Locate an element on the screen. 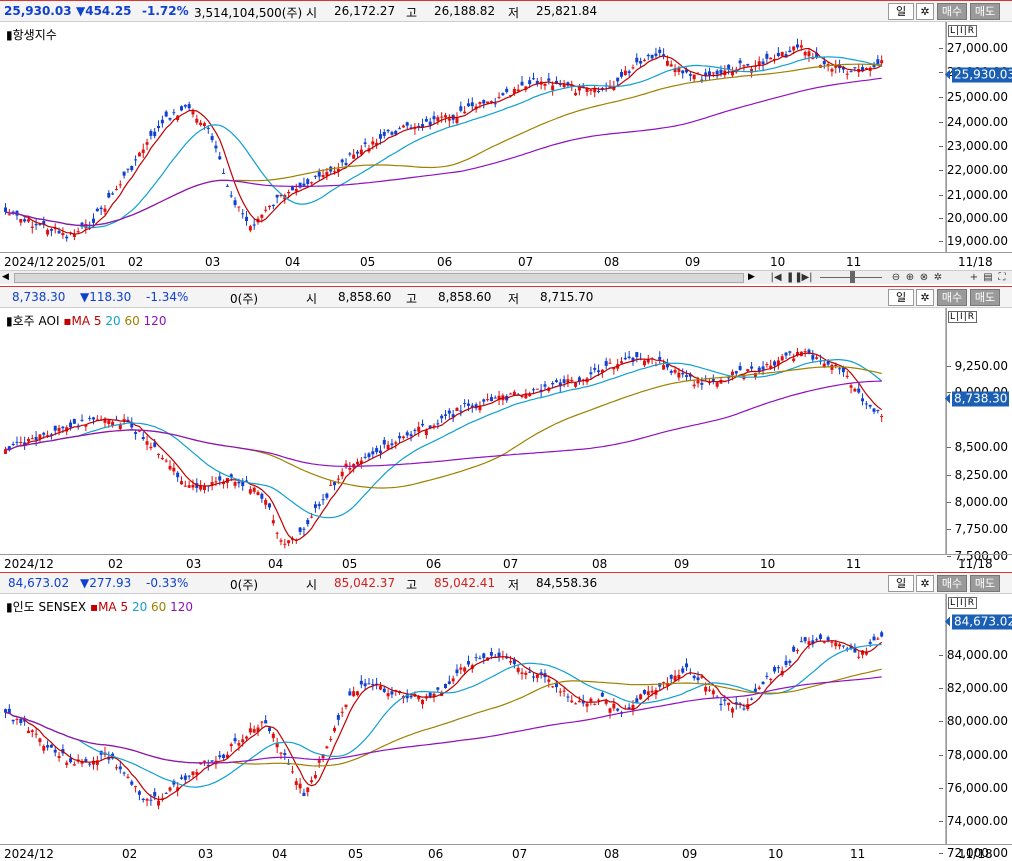 The width and height of the screenshot is (1012, 861). open-label: 시 is located at coordinates (312, 299).